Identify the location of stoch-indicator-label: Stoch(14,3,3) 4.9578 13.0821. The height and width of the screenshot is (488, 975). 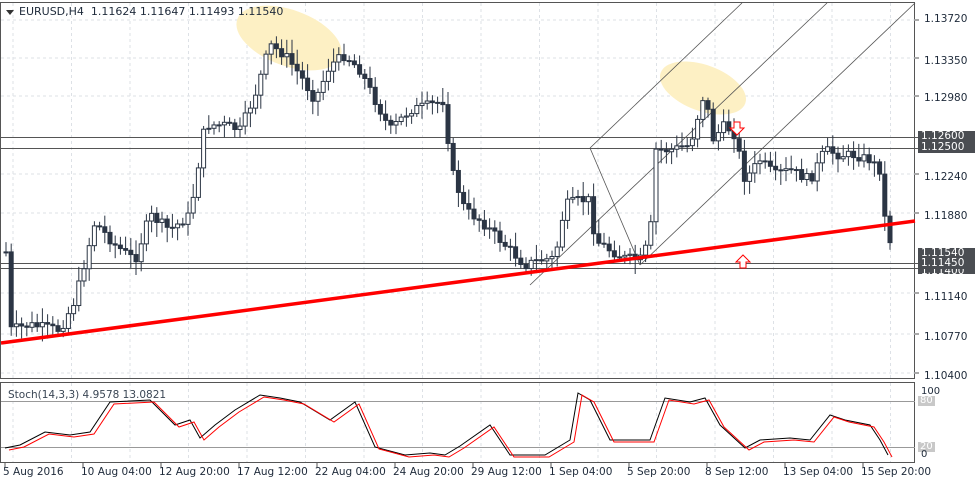
(87, 395).